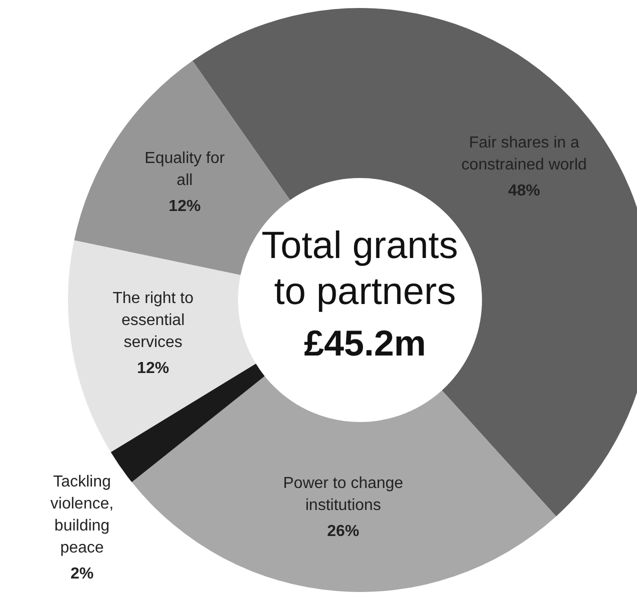 The image size is (637, 599). Describe the element at coordinates (524, 191) in the screenshot. I see `data-label: 48%` at that location.